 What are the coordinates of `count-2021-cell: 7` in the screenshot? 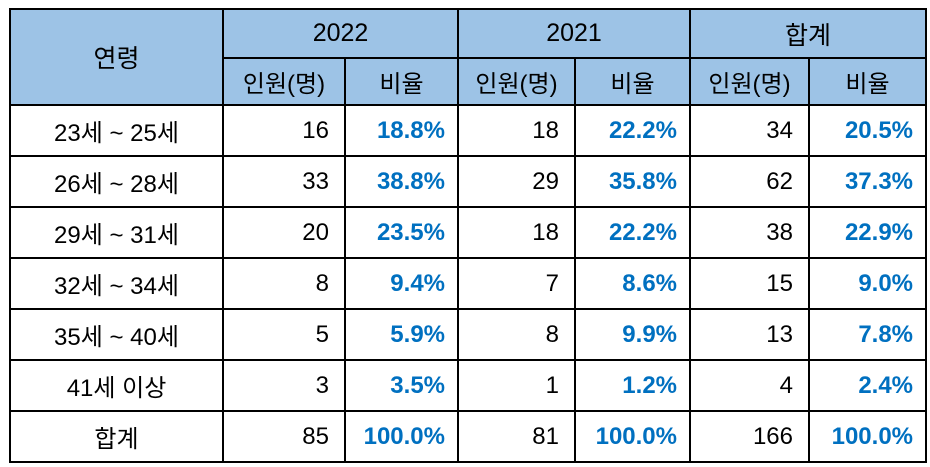 It's located at (516, 283).